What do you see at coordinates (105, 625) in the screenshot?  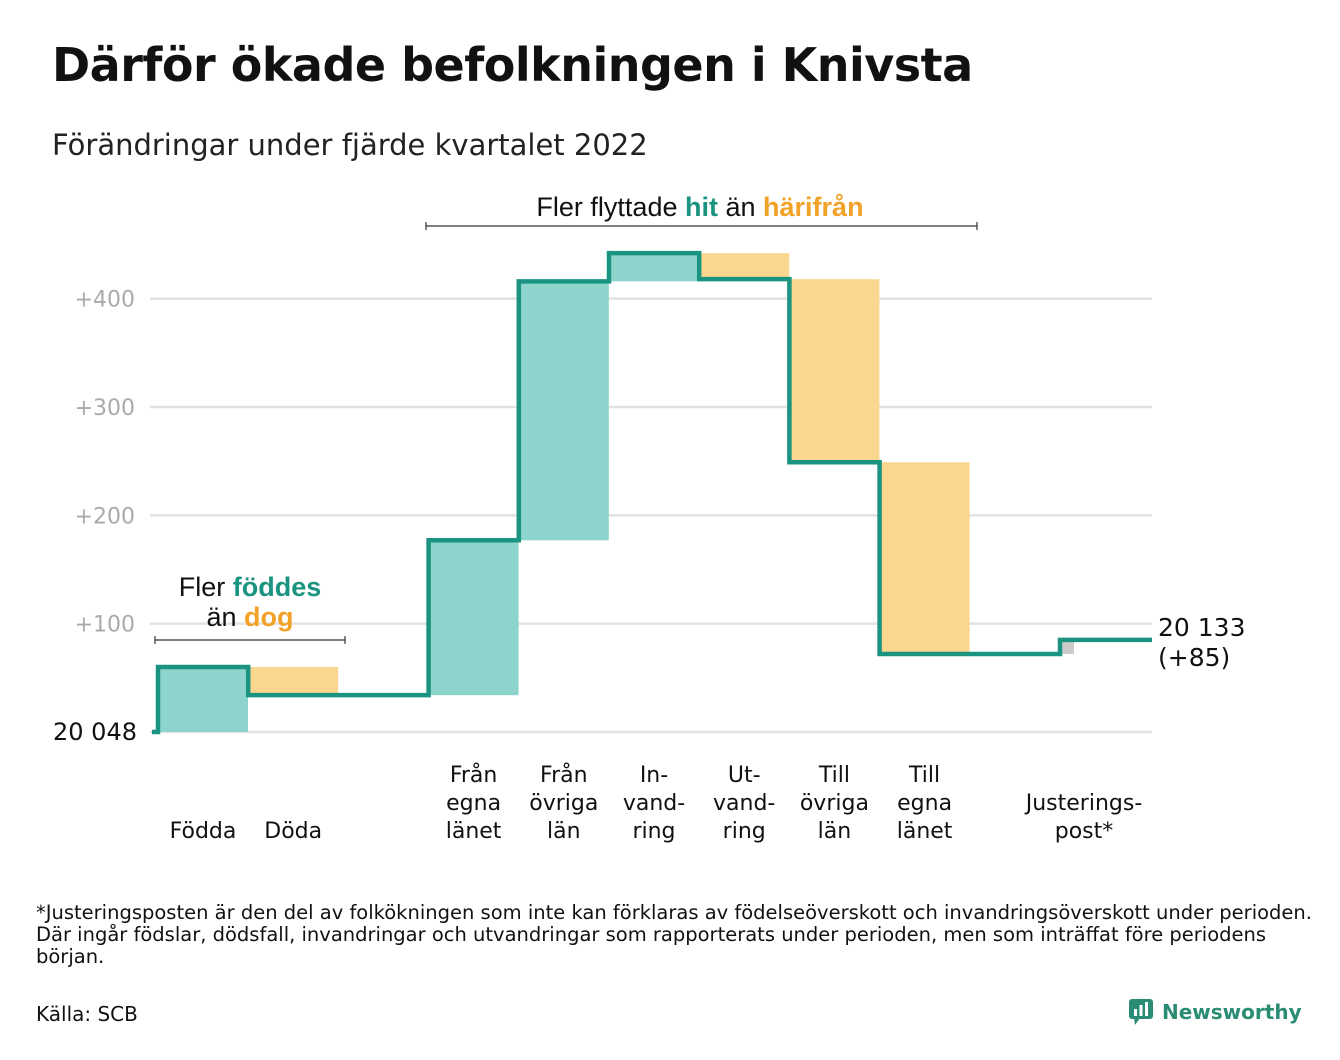 I see `y-tick-label: +100` at bounding box center [105, 625].